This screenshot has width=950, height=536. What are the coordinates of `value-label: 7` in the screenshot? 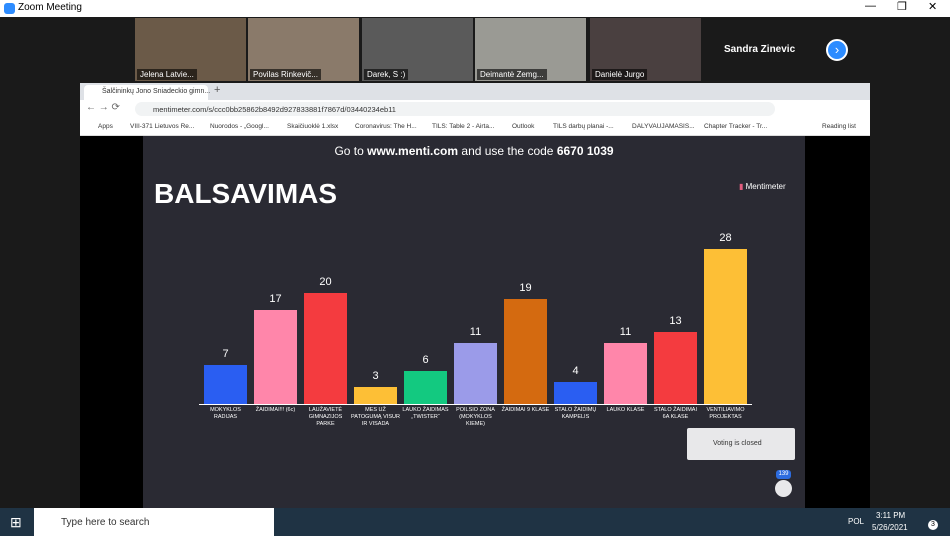 It's located at (225, 354).